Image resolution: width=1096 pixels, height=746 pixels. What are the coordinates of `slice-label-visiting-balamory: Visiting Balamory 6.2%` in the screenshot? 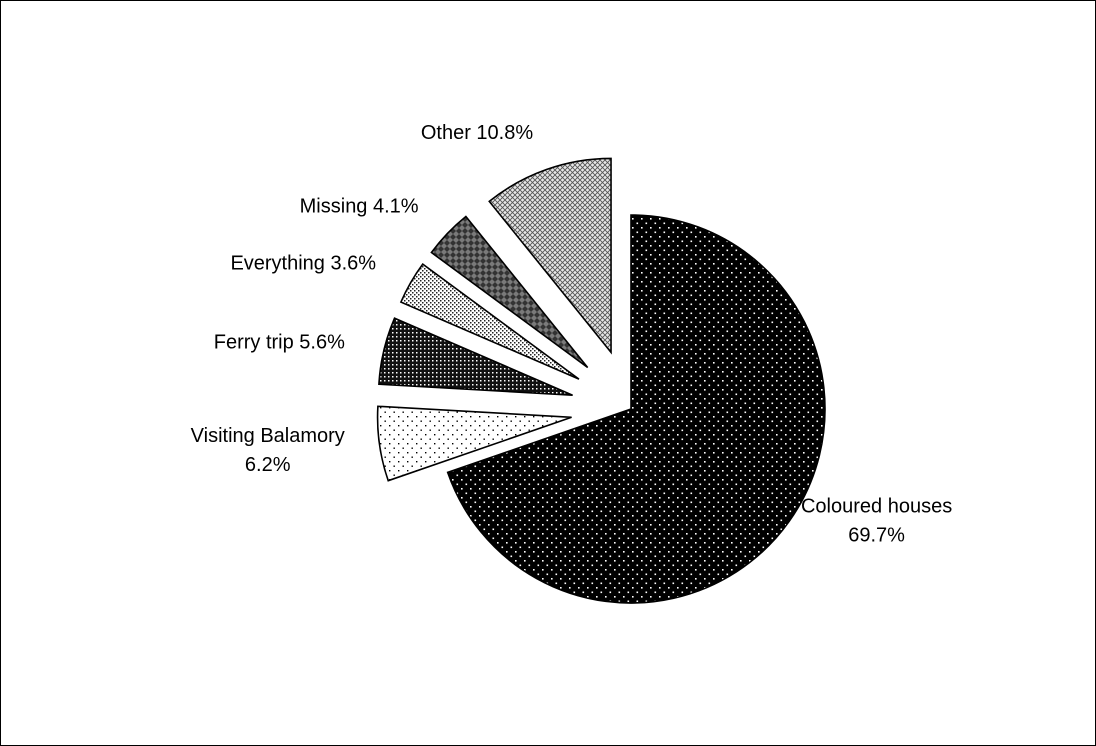 It's located at (268, 450).